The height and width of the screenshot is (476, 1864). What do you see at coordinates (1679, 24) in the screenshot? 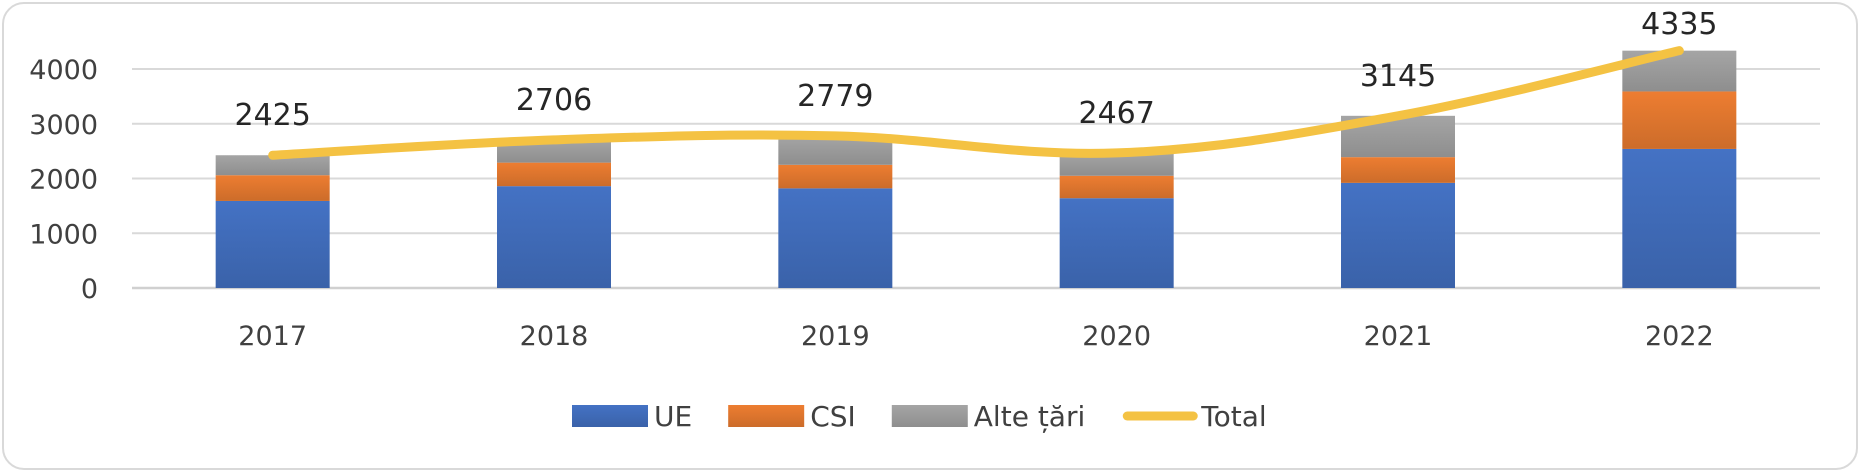
I see `data-label-total: 4335` at bounding box center [1679, 24].